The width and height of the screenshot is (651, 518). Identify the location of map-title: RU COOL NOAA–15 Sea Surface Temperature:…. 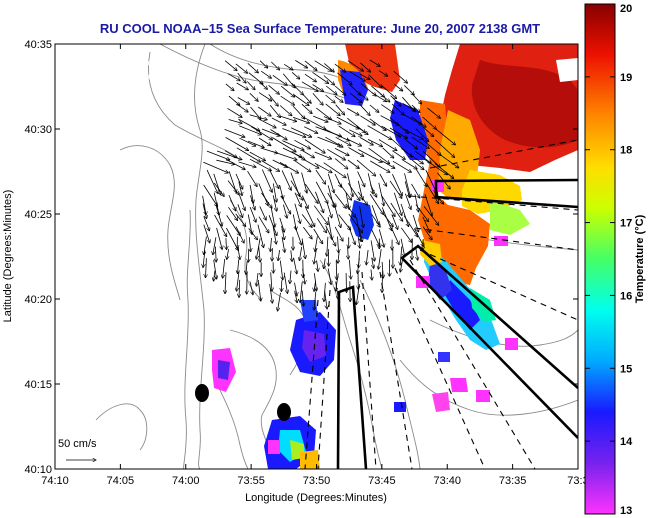
(320, 28).